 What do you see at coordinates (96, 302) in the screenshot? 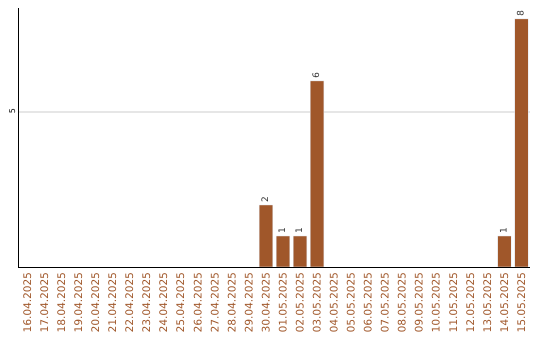
I see `x-tick-label: 20.04.2025` at bounding box center [96, 302].